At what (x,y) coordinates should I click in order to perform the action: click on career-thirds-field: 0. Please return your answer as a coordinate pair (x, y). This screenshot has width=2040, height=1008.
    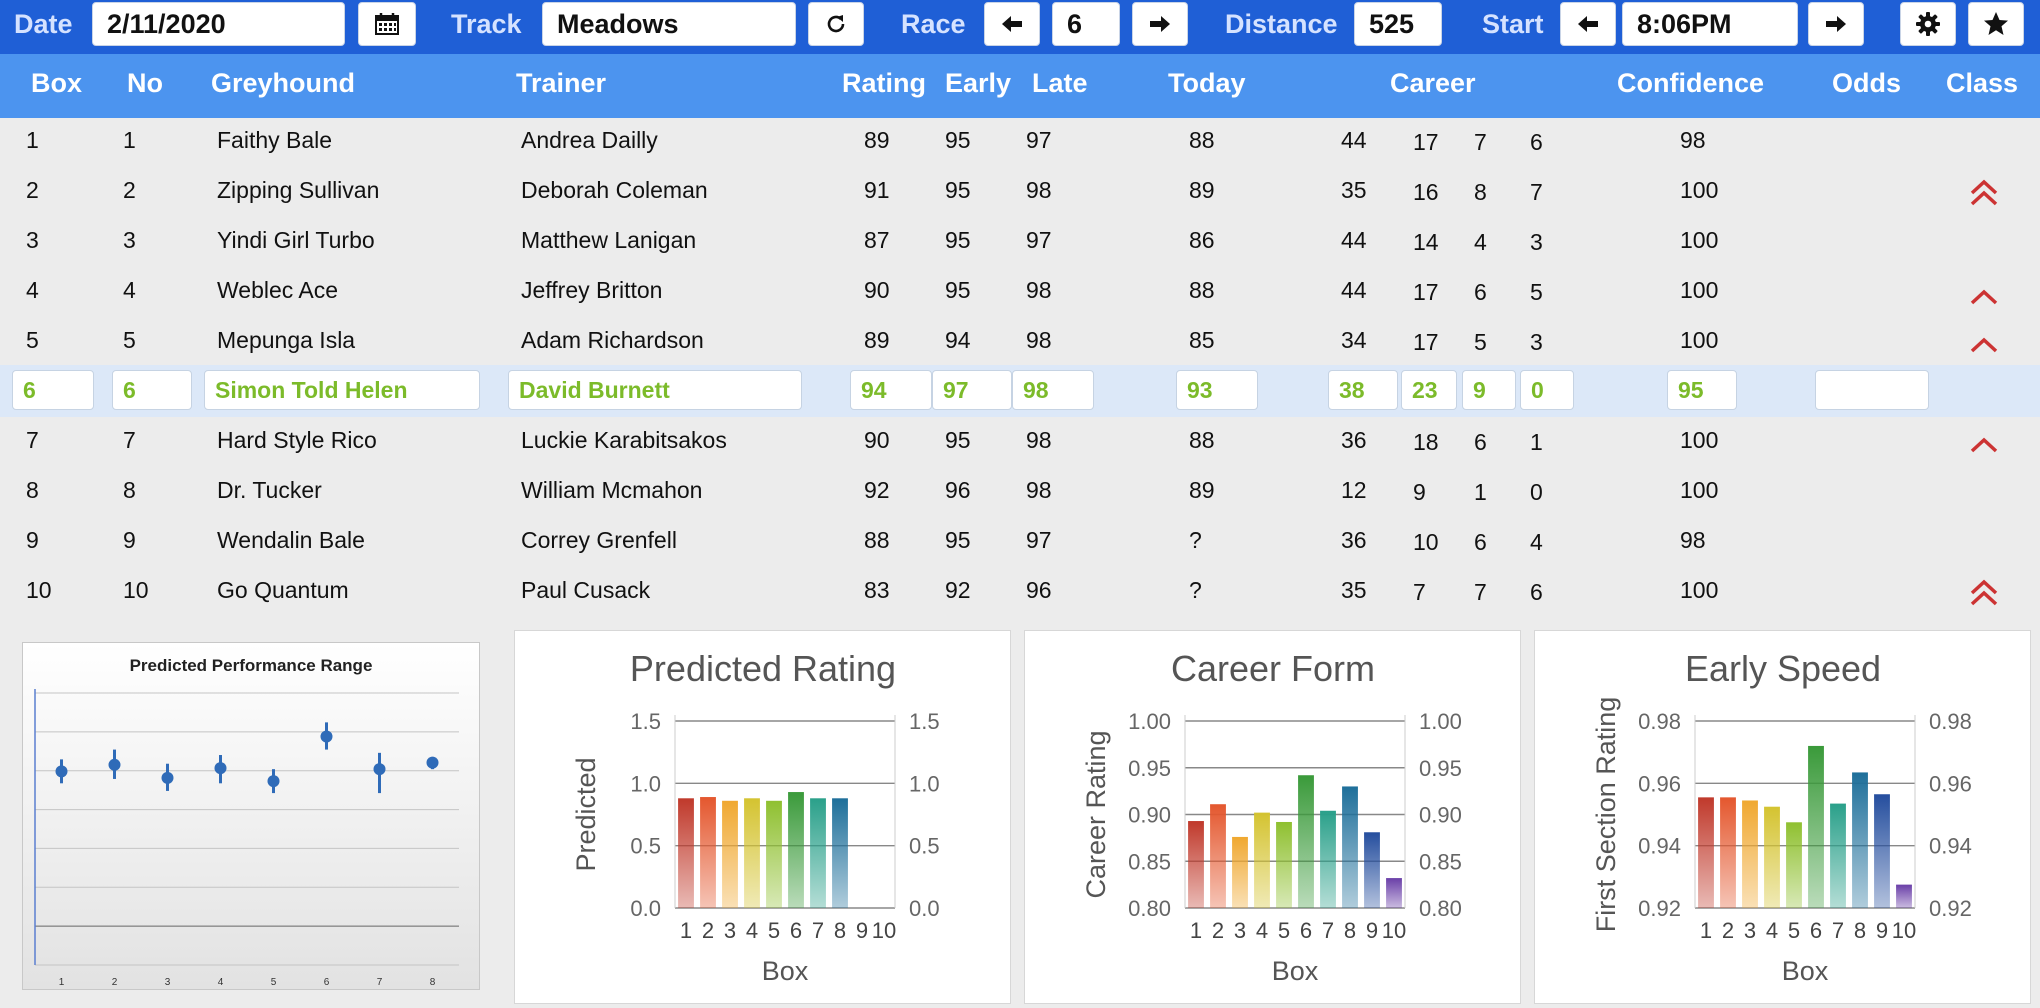
    Looking at the image, I should click on (1547, 390).